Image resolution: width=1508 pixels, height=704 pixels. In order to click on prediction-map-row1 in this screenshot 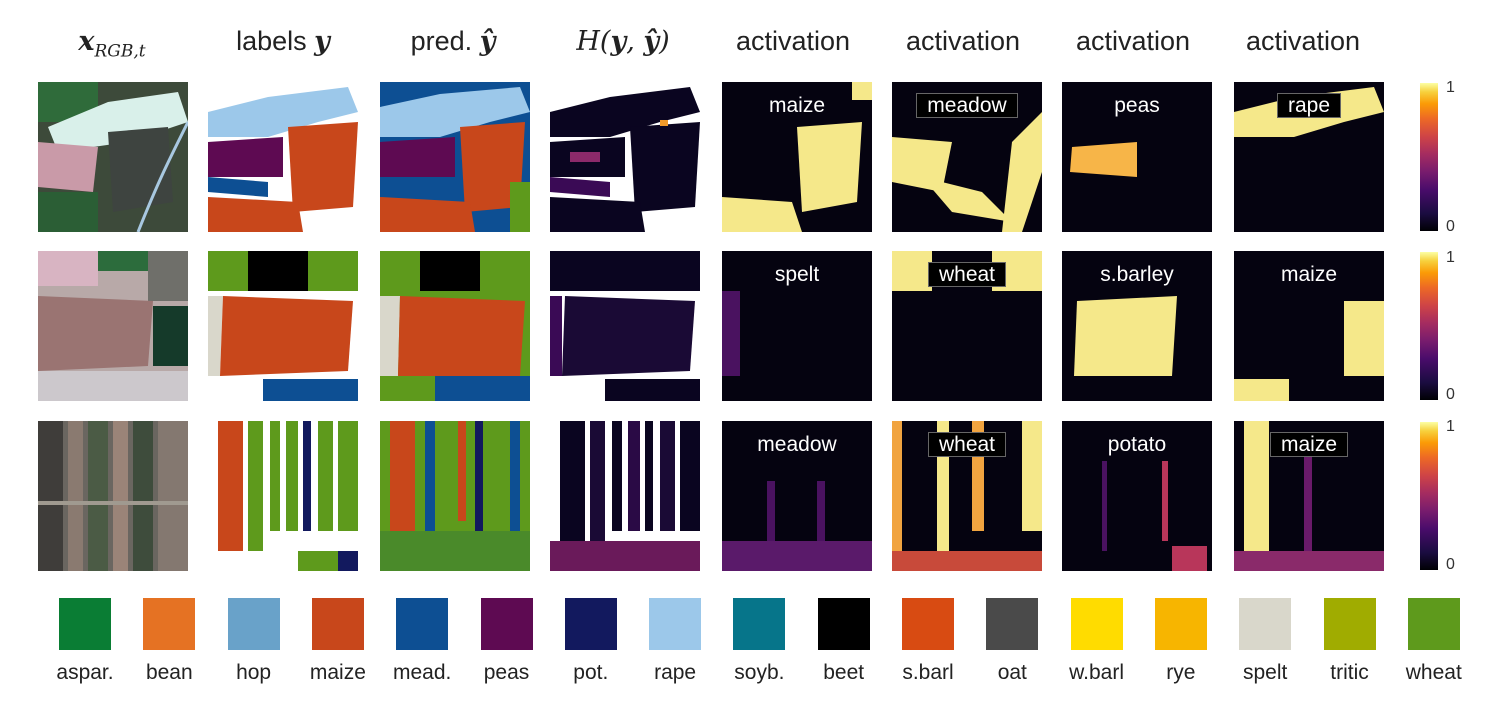, I will do `click(455, 157)`.